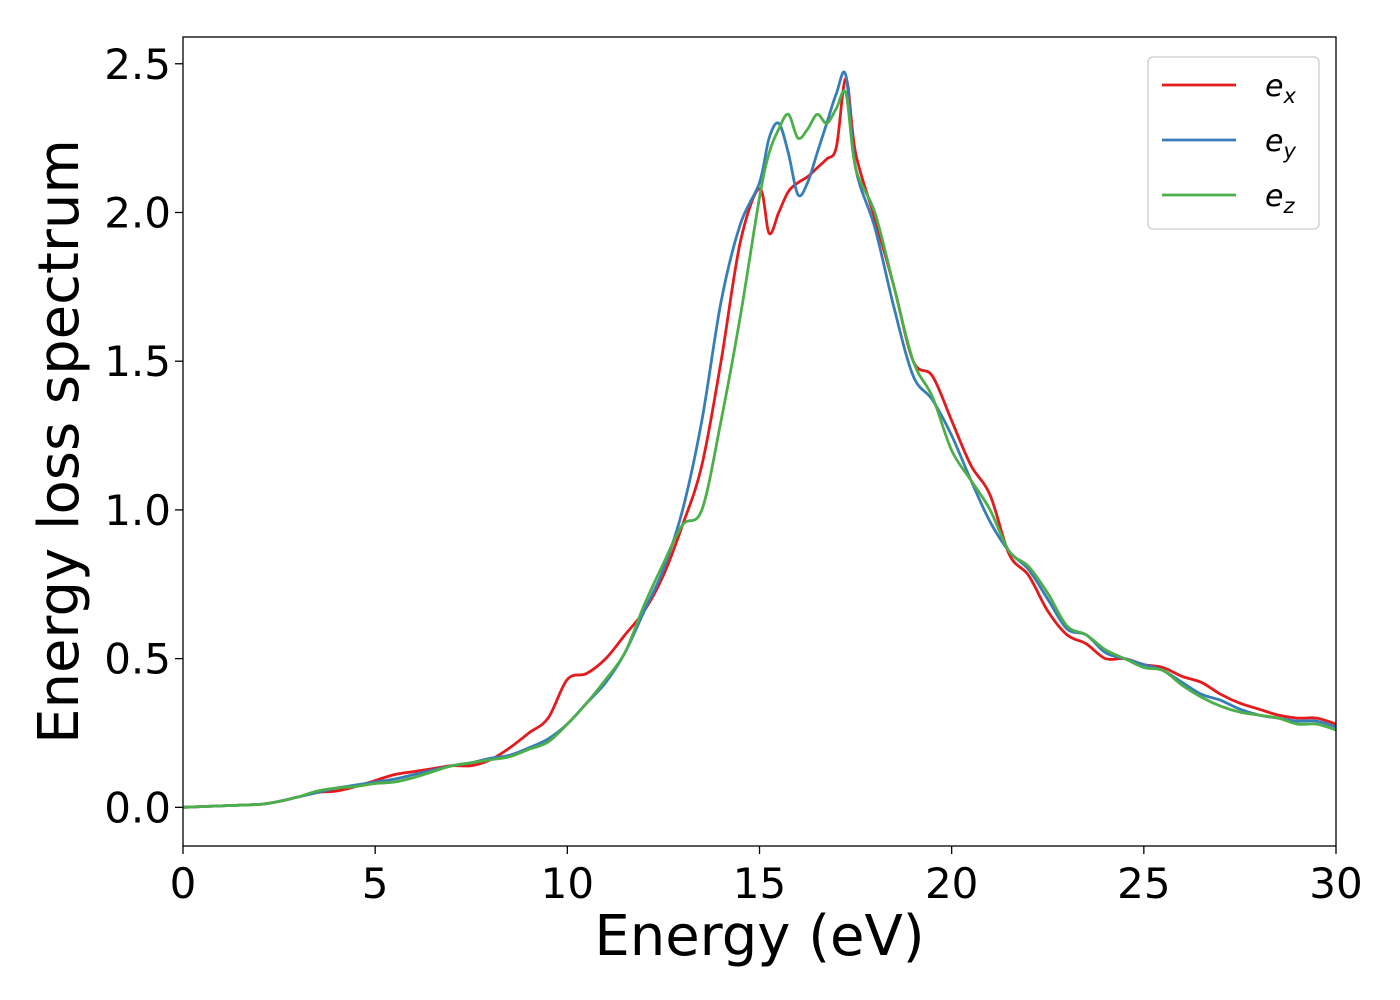  I want to click on x-tick-label: 0, so click(183, 883).